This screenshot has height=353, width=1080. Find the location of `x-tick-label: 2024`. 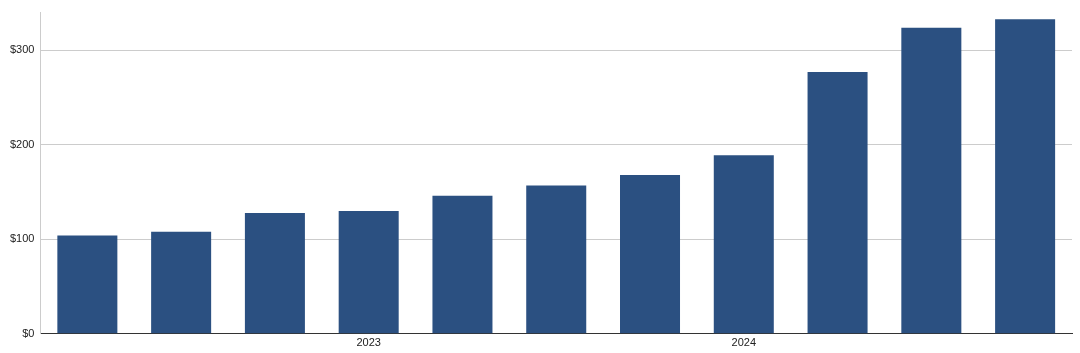

x-tick-label: 2024 is located at coordinates (744, 342).